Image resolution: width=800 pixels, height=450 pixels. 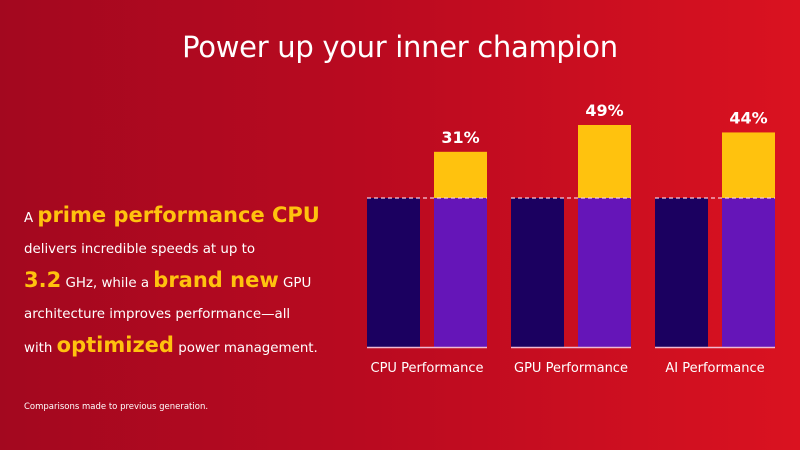 What do you see at coordinates (116, 407) in the screenshot?
I see `footnote: Comparisons made to previous generation.` at bounding box center [116, 407].